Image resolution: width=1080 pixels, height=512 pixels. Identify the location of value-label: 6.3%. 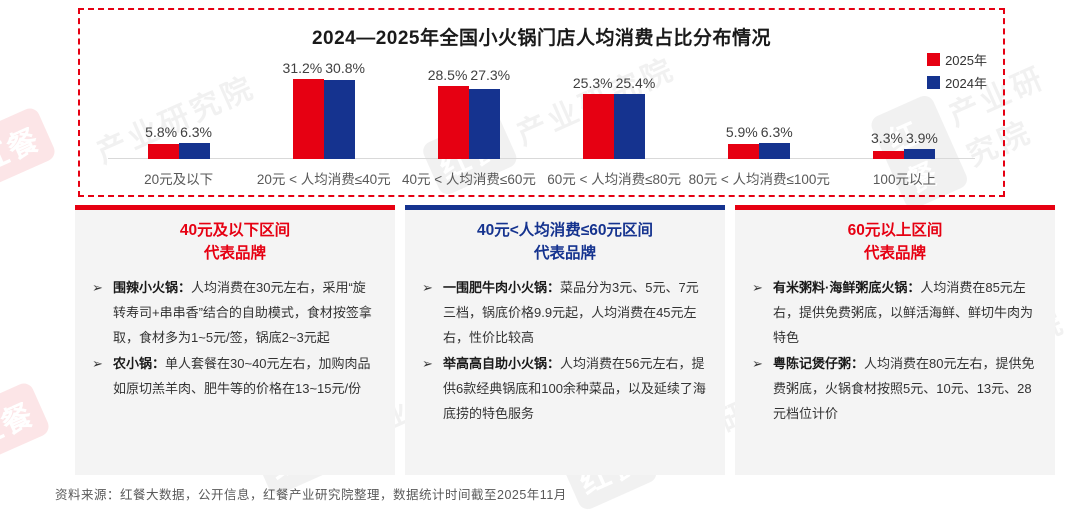
(776, 131).